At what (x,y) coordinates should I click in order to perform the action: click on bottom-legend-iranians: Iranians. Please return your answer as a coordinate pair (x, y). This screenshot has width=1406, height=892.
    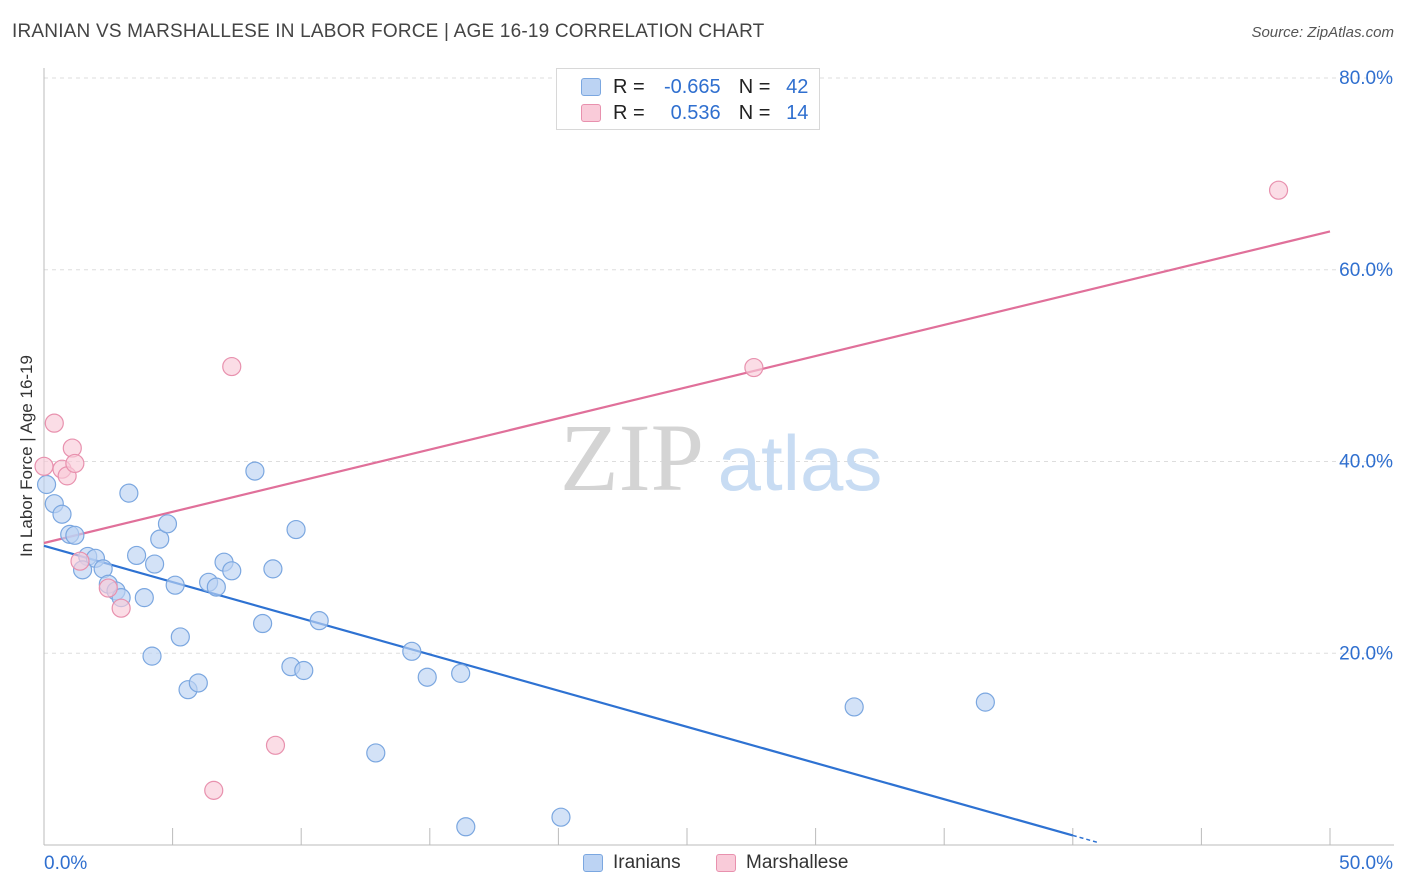
    Looking at the image, I should click on (632, 863).